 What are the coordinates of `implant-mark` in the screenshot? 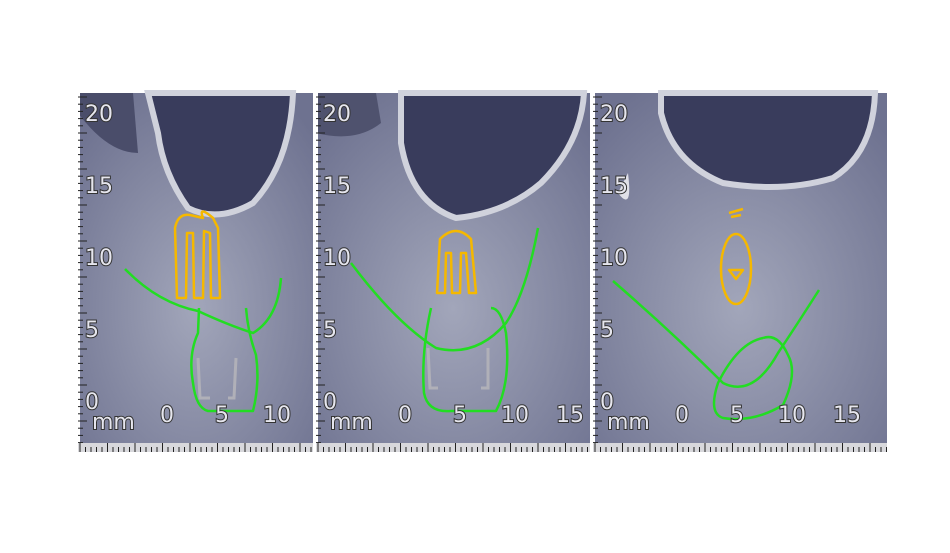 It's located at (736, 213).